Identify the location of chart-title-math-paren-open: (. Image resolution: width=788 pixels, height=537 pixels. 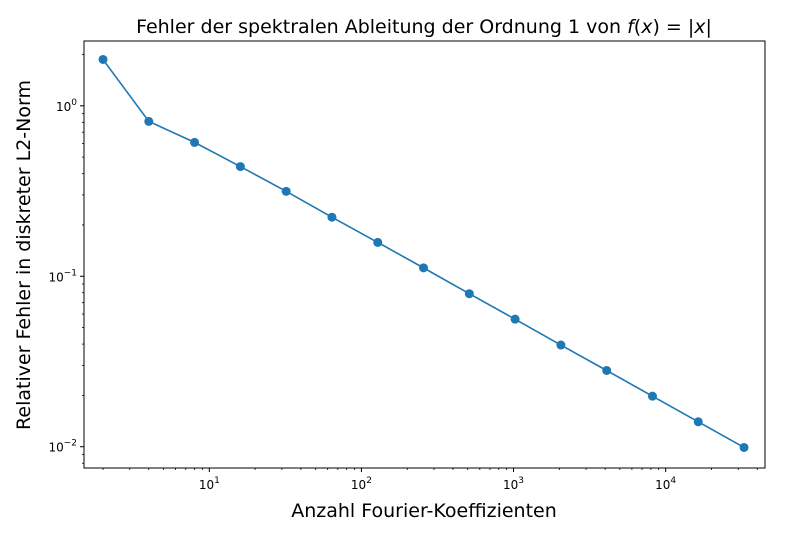
(637, 27).